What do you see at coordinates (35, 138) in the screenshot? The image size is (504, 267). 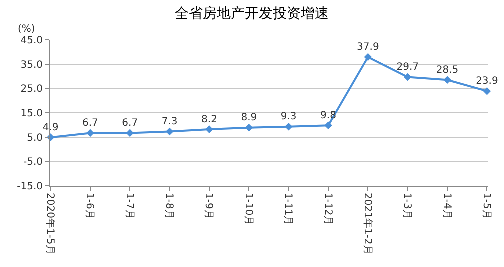 I see `y-tick-label: 5.0` at bounding box center [35, 138].